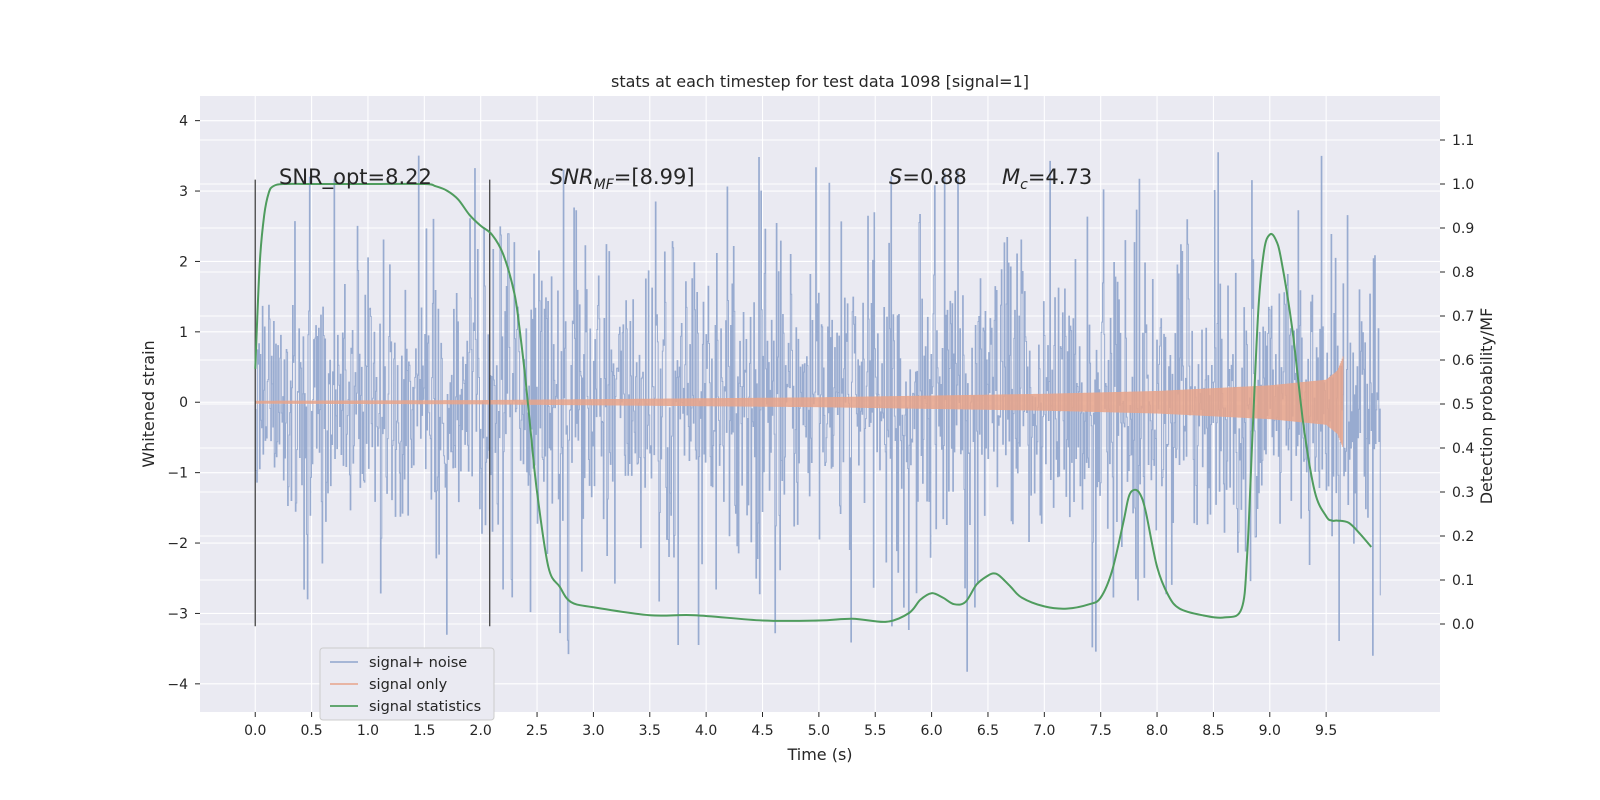 The width and height of the screenshot is (1600, 800). I want to click on snr-mf-base: SNR, so click(572, 177).